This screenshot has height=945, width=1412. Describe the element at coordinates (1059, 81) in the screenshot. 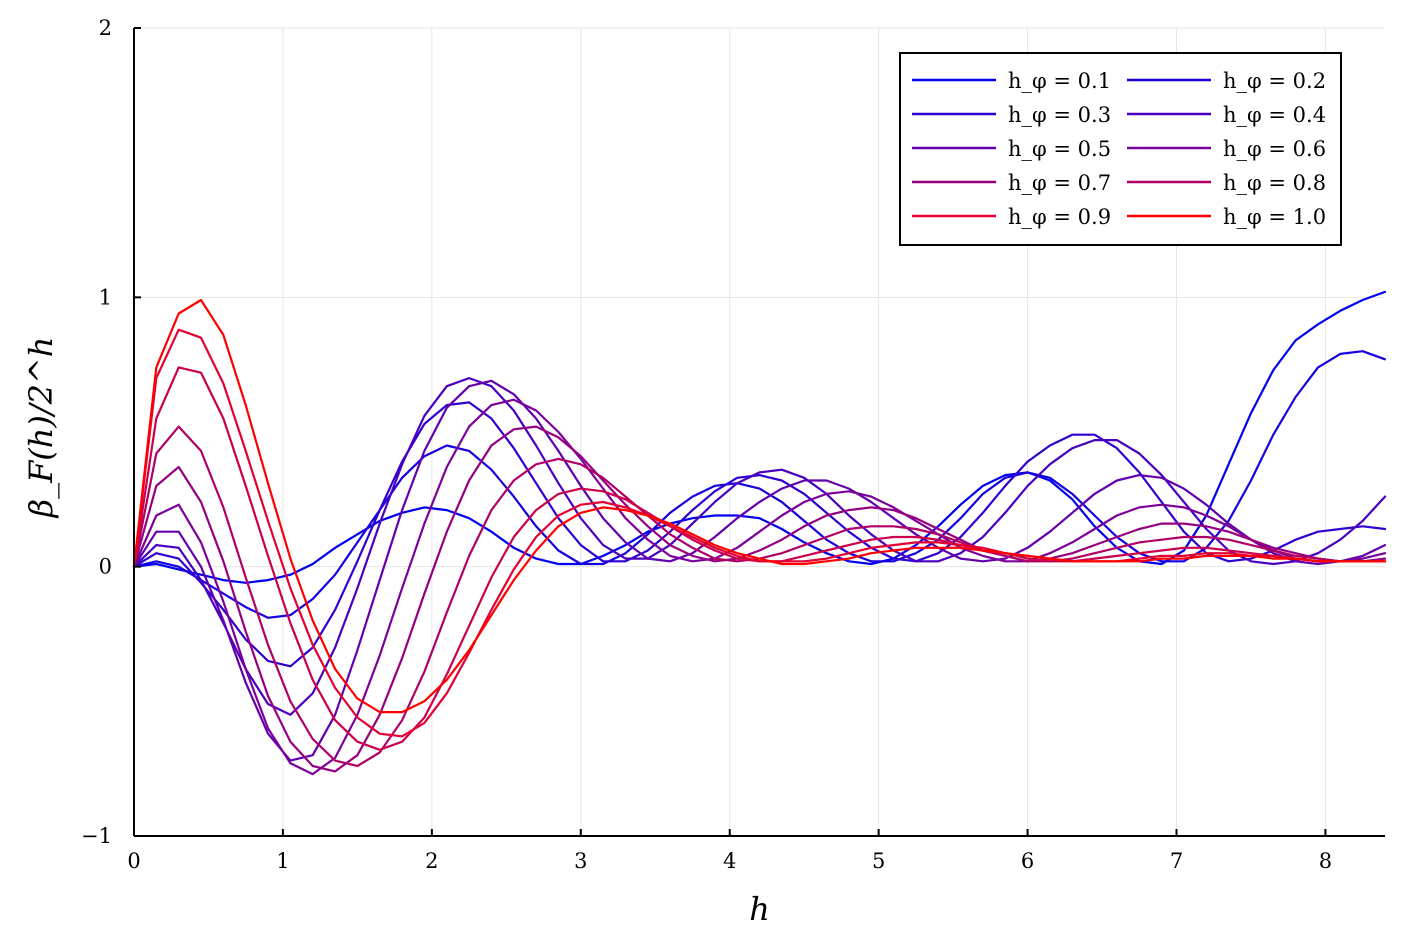

I see `legend-label: h_φ = 0.1` at that location.